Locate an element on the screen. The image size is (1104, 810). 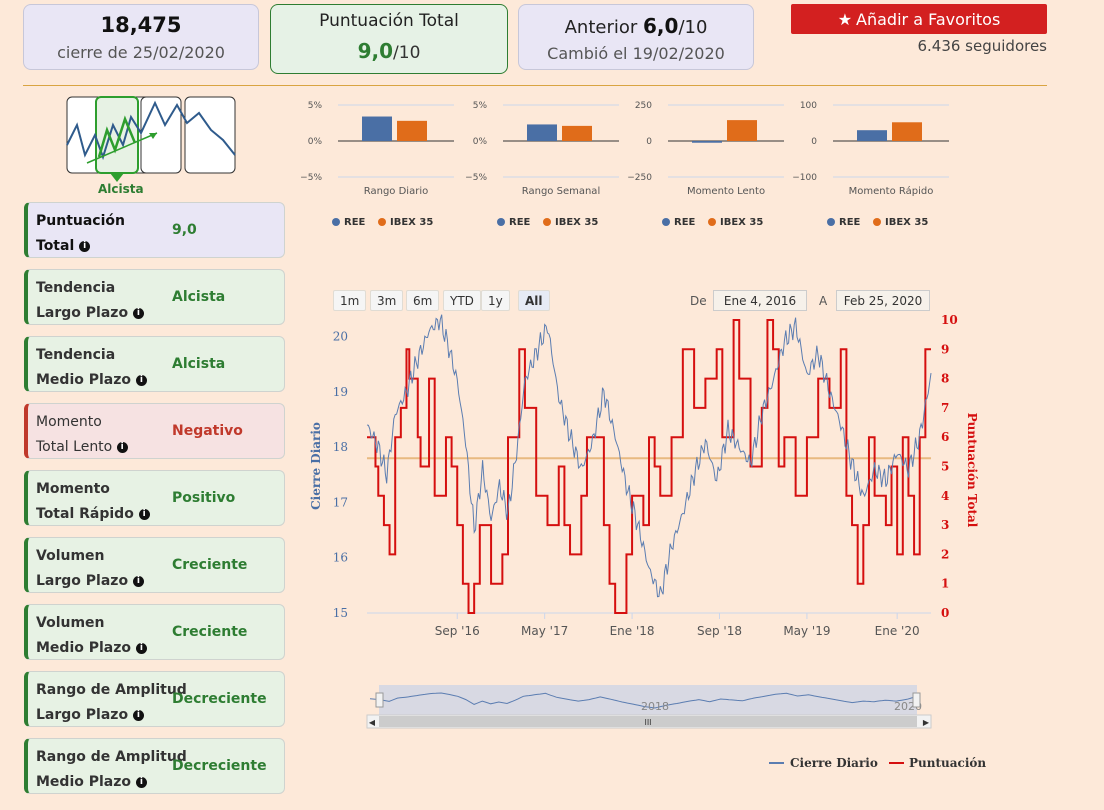
mini-chart-2: 5% 0% −5% Rango Semanal REE IBEX 35 is located at coordinates (542, 164).